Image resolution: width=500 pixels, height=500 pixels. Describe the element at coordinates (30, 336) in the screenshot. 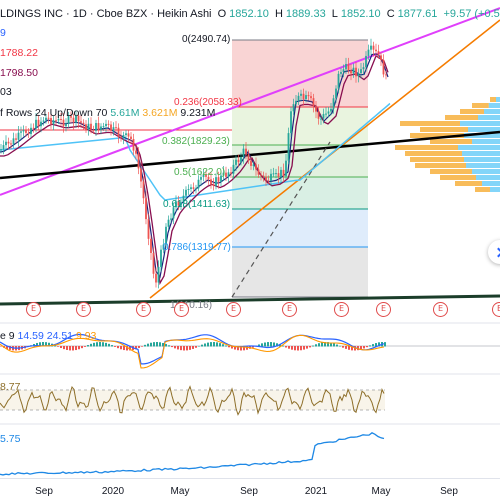

I see `osc1-value-1: 14.59` at that location.